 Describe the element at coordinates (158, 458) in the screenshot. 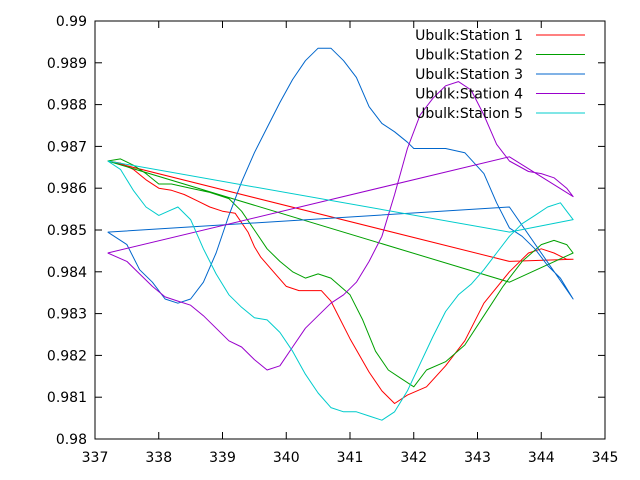

I see `x-tick-label: 338` at that location.